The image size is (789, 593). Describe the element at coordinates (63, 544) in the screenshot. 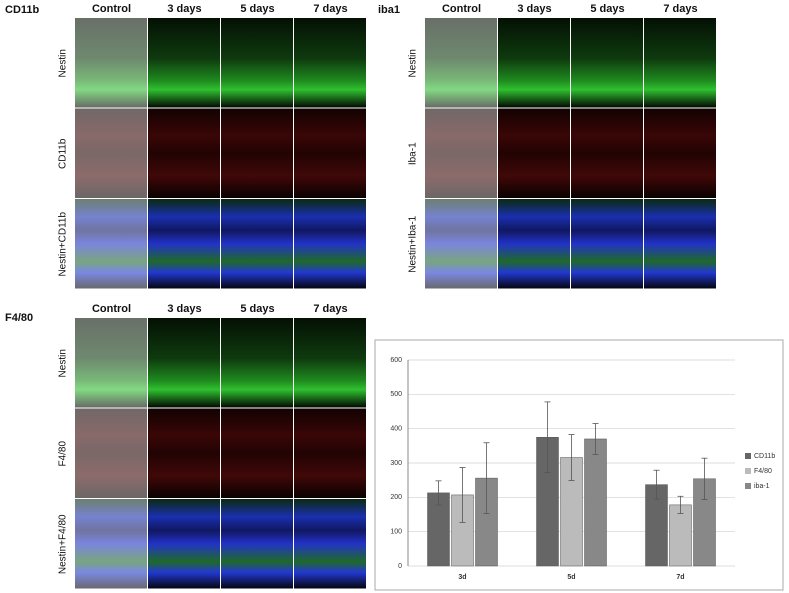

I see `row-label: Nestin+F4/80` at that location.